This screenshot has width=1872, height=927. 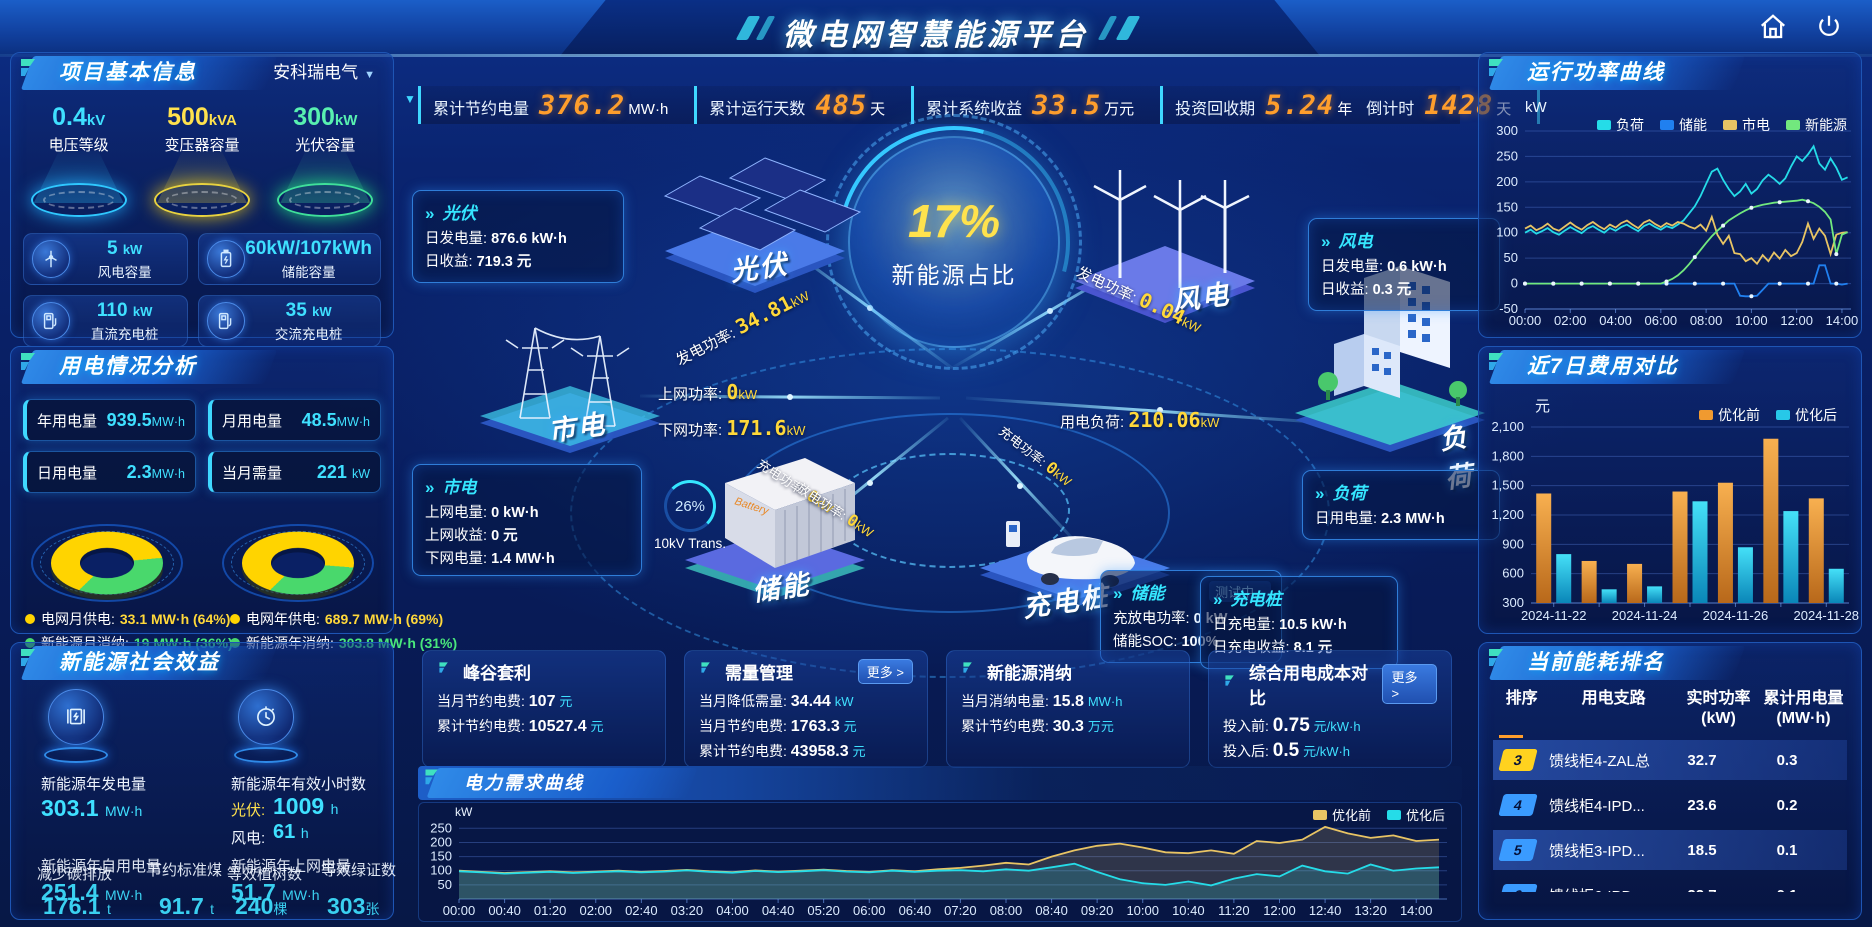 What do you see at coordinates (1674, 708) in the screenshot?
I see `ranking-header: 排序 用电支路 实时功率 (kW) 累计用电量 (MW·h)` at bounding box center [1674, 708].